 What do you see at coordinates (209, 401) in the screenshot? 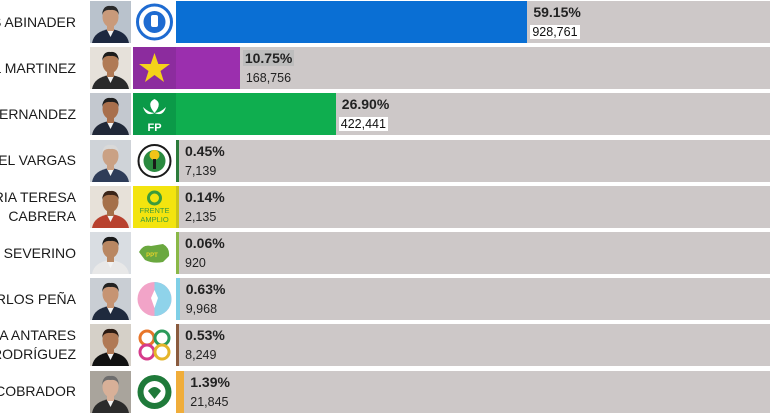
I see `vote-count-label: 21,845` at bounding box center [209, 401].